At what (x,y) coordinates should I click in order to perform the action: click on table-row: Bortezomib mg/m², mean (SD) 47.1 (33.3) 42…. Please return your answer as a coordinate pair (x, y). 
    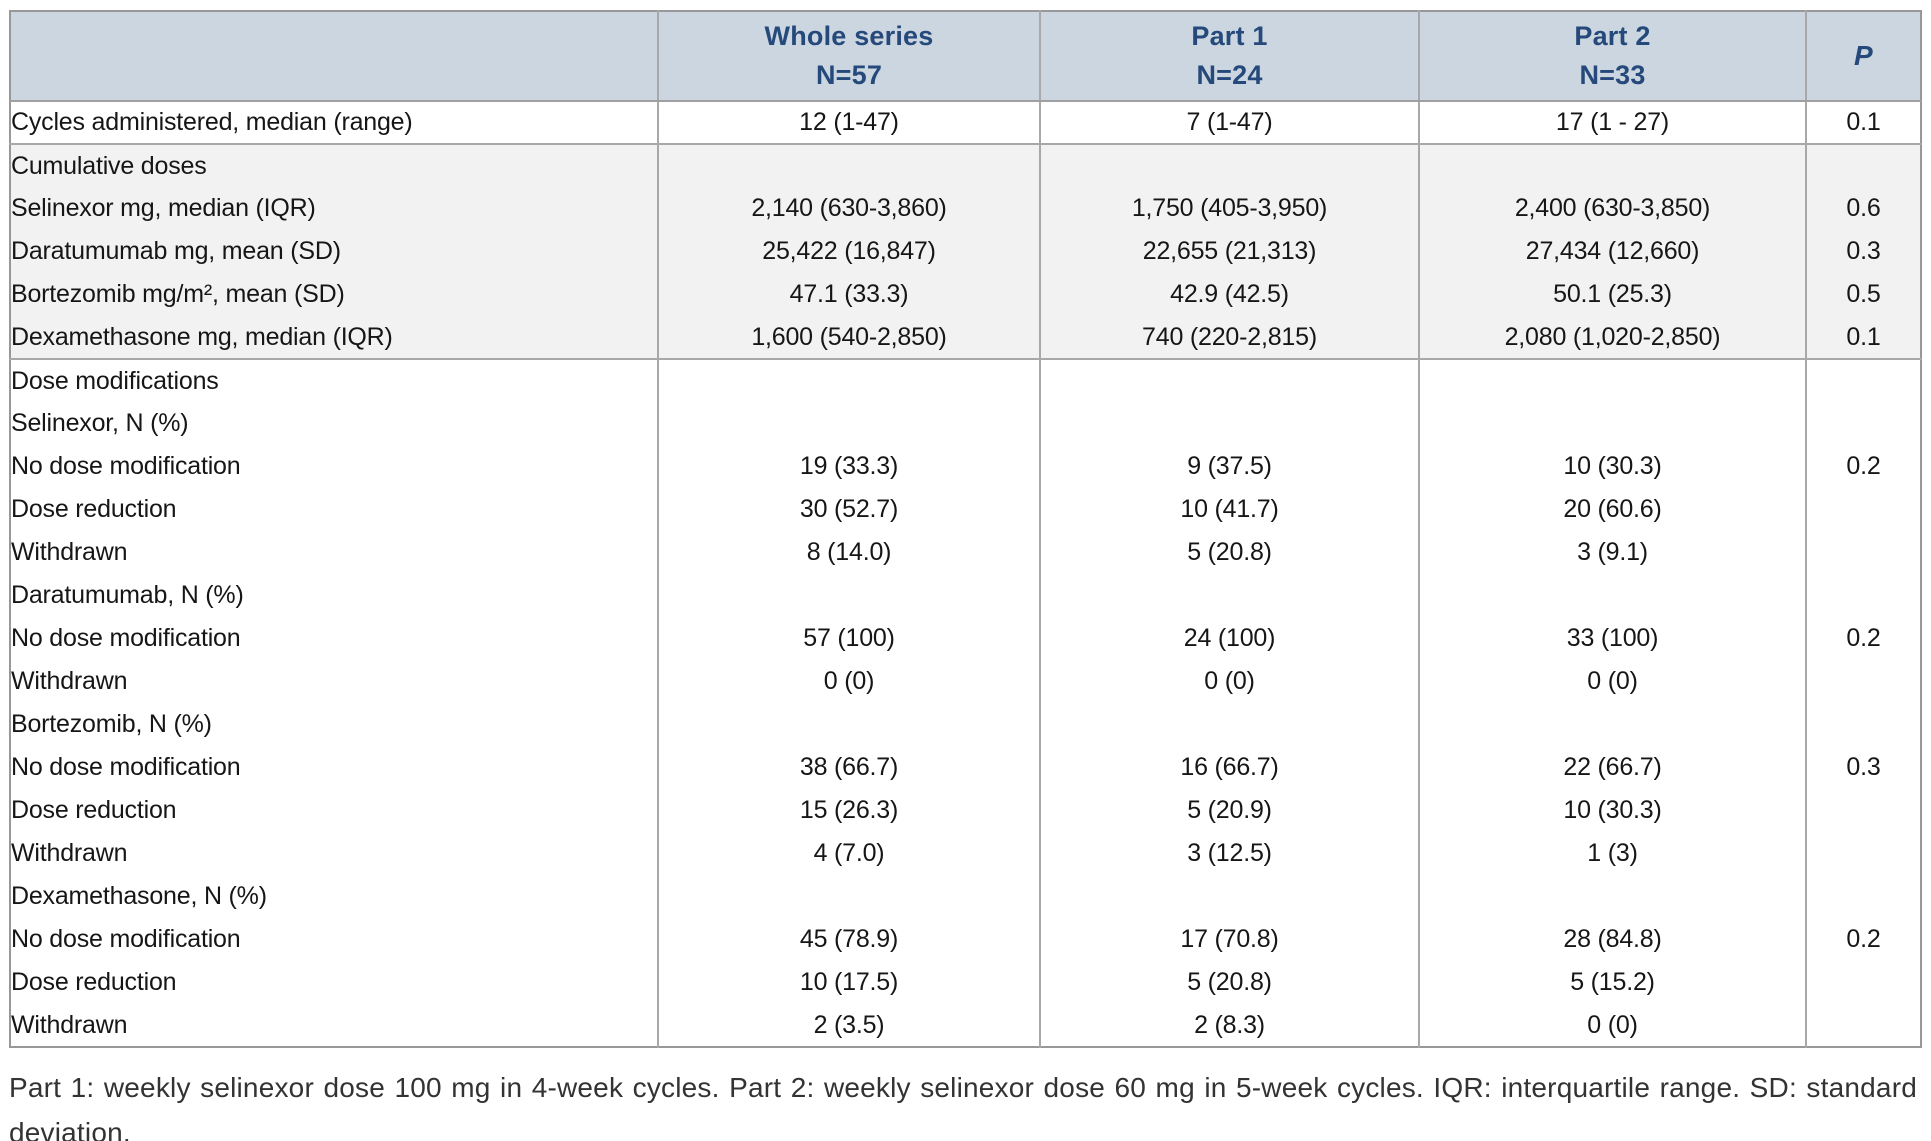
    Looking at the image, I should click on (965, 294).